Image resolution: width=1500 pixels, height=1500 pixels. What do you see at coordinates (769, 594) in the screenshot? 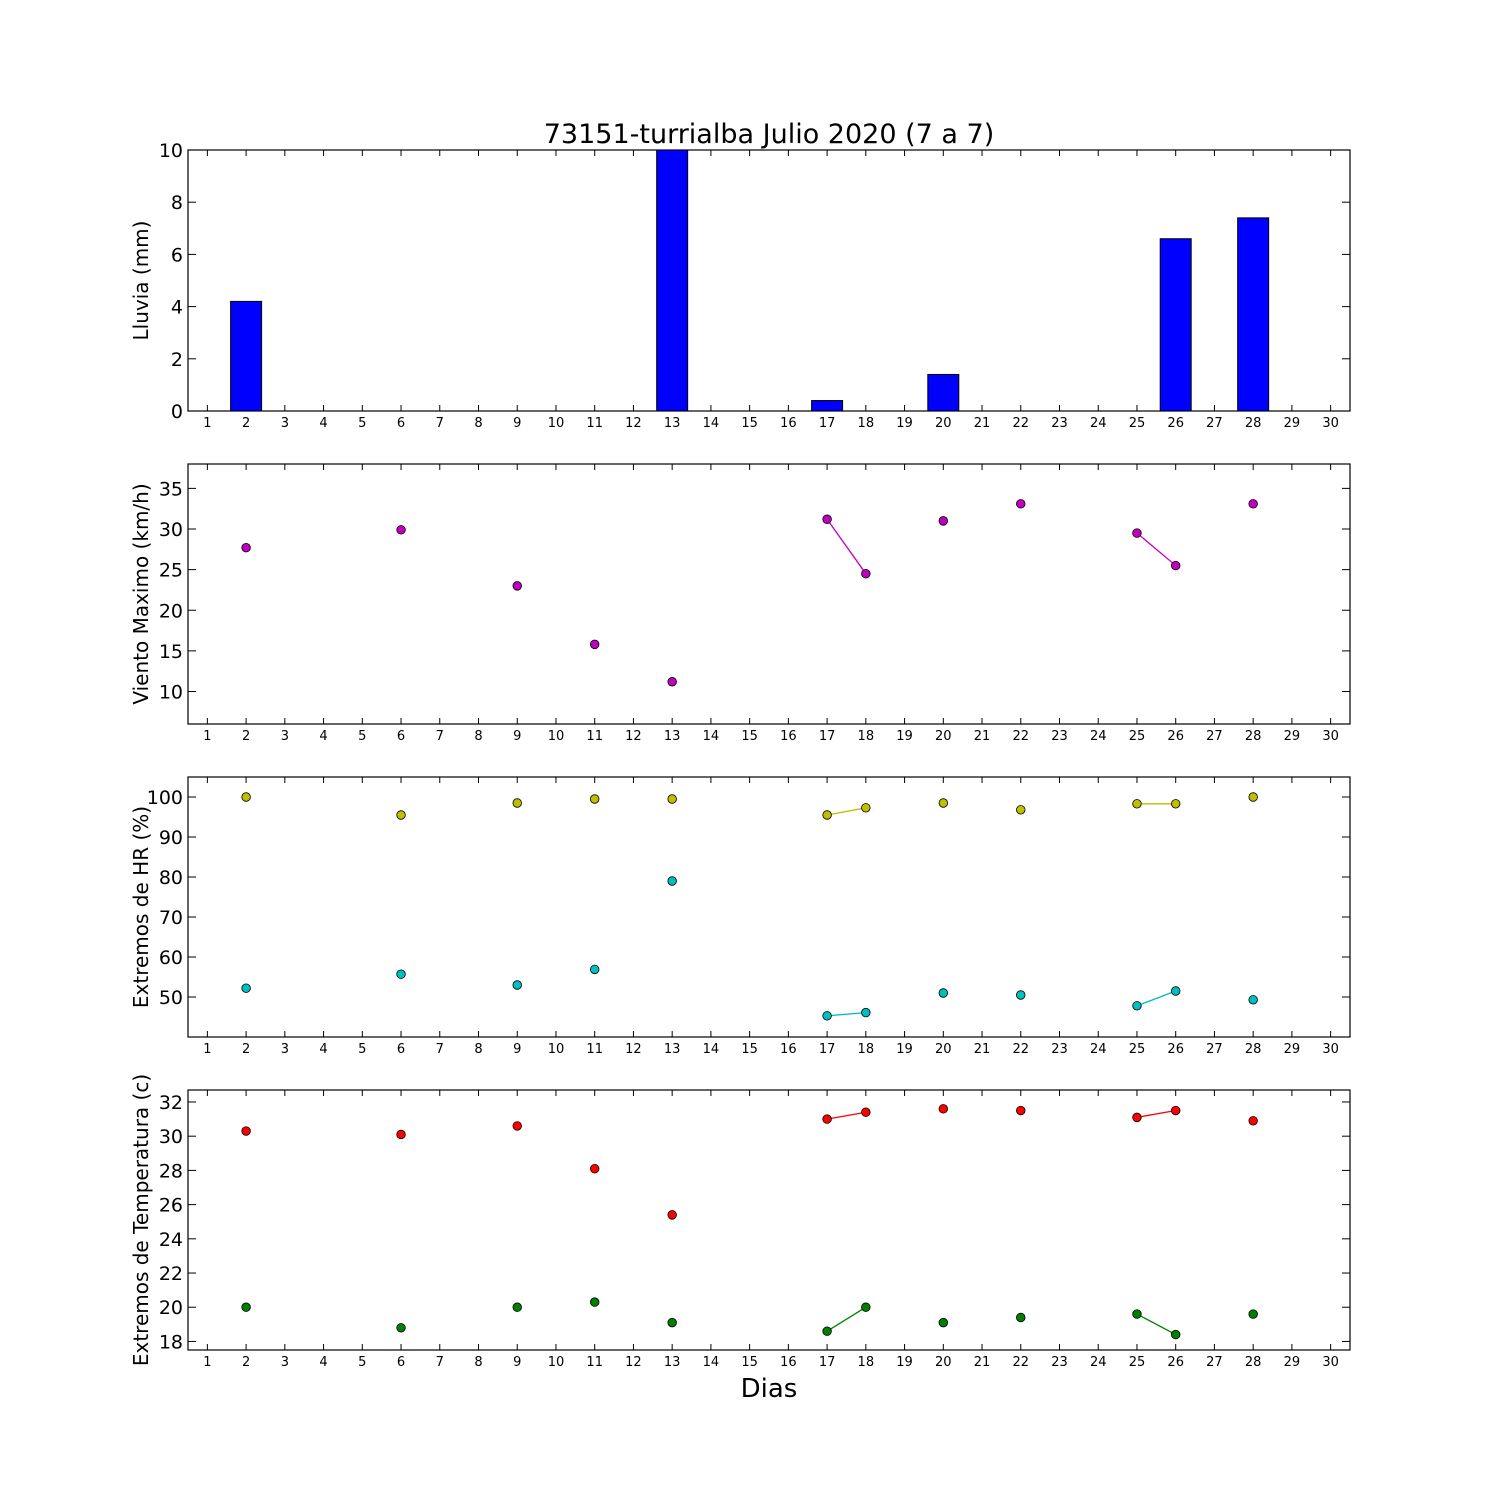
I see `axes-frame-viento` at bounding box center [769, 594].